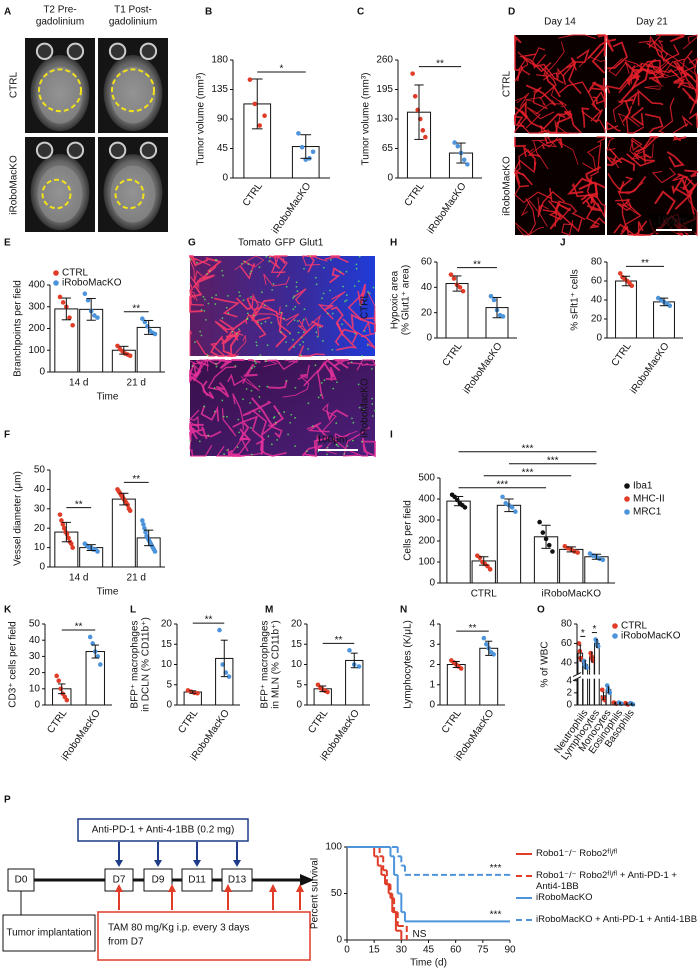 The image size is (700, 971). Describe the element at coordinates (672, 223) in the screenshot. I see `scale-backdrop` at that location.